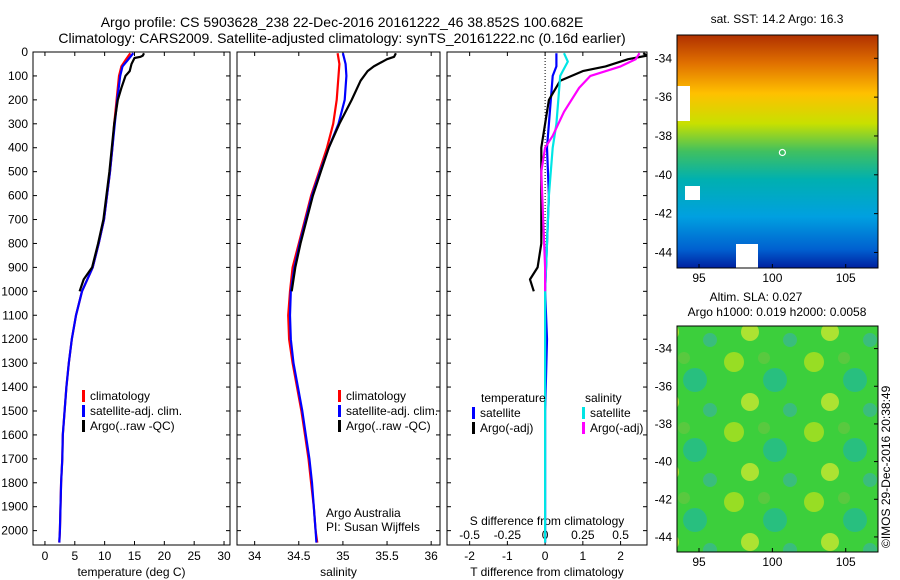 The image size is (900, 580). Describe the element at coordinates (603, 398) in the screenshot. I see `diff-legend-group-title: salinity` at that location.